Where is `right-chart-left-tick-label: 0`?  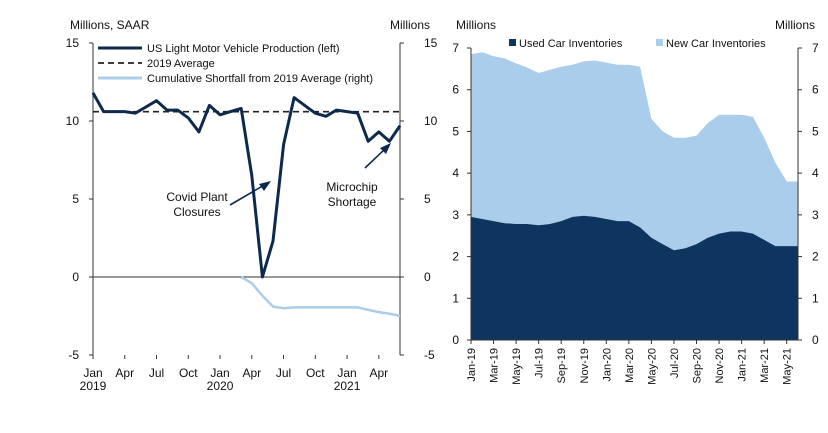 right-chart-left-tick-label: 0 is located at coordinates (455, 340).